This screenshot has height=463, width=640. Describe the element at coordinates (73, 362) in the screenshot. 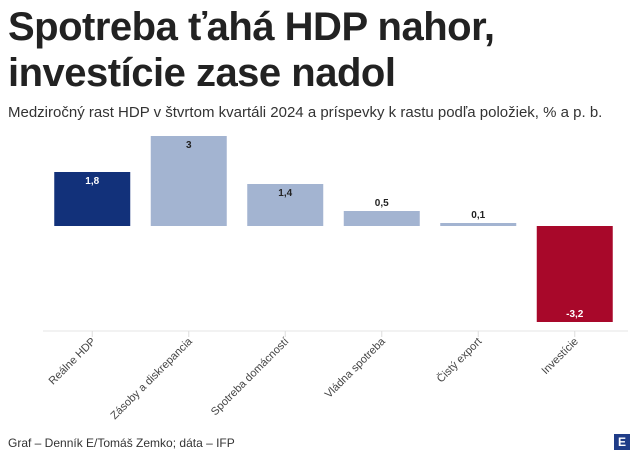

I see `x-tick-label: Reálne HDP` at that location.